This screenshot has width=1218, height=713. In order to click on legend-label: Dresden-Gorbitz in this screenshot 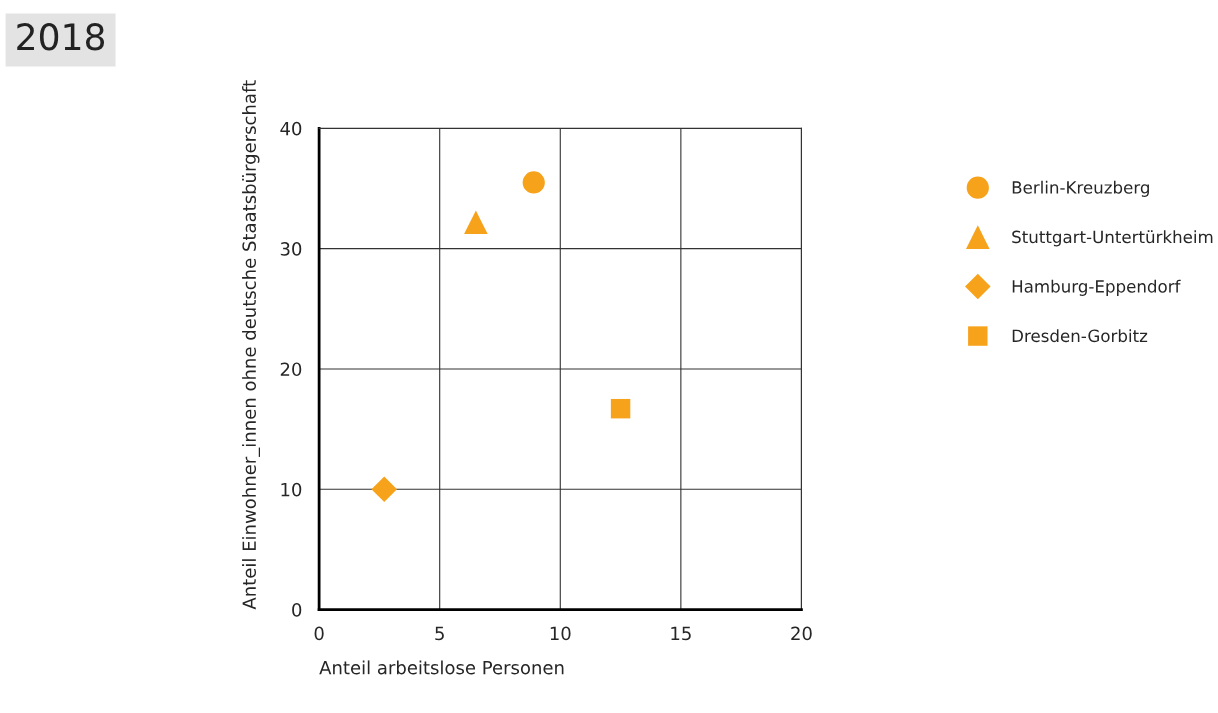, I will do `click(1080, 336)`.